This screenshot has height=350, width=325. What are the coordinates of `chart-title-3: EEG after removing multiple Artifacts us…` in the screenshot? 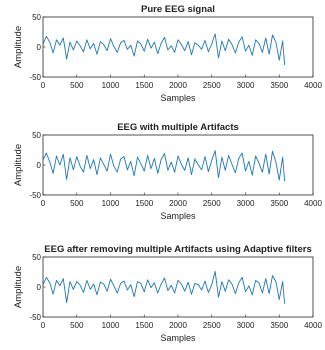 It's located at (177, 249).